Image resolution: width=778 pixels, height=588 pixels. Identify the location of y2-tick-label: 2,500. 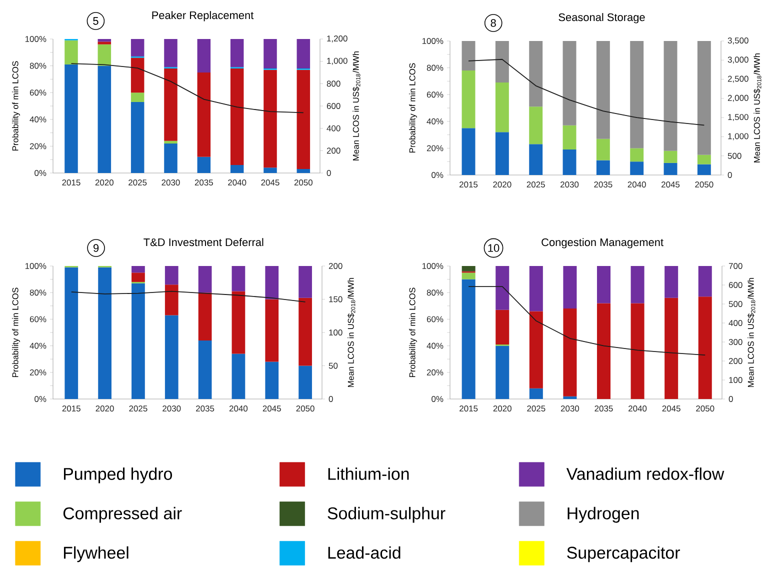
(738, 79).